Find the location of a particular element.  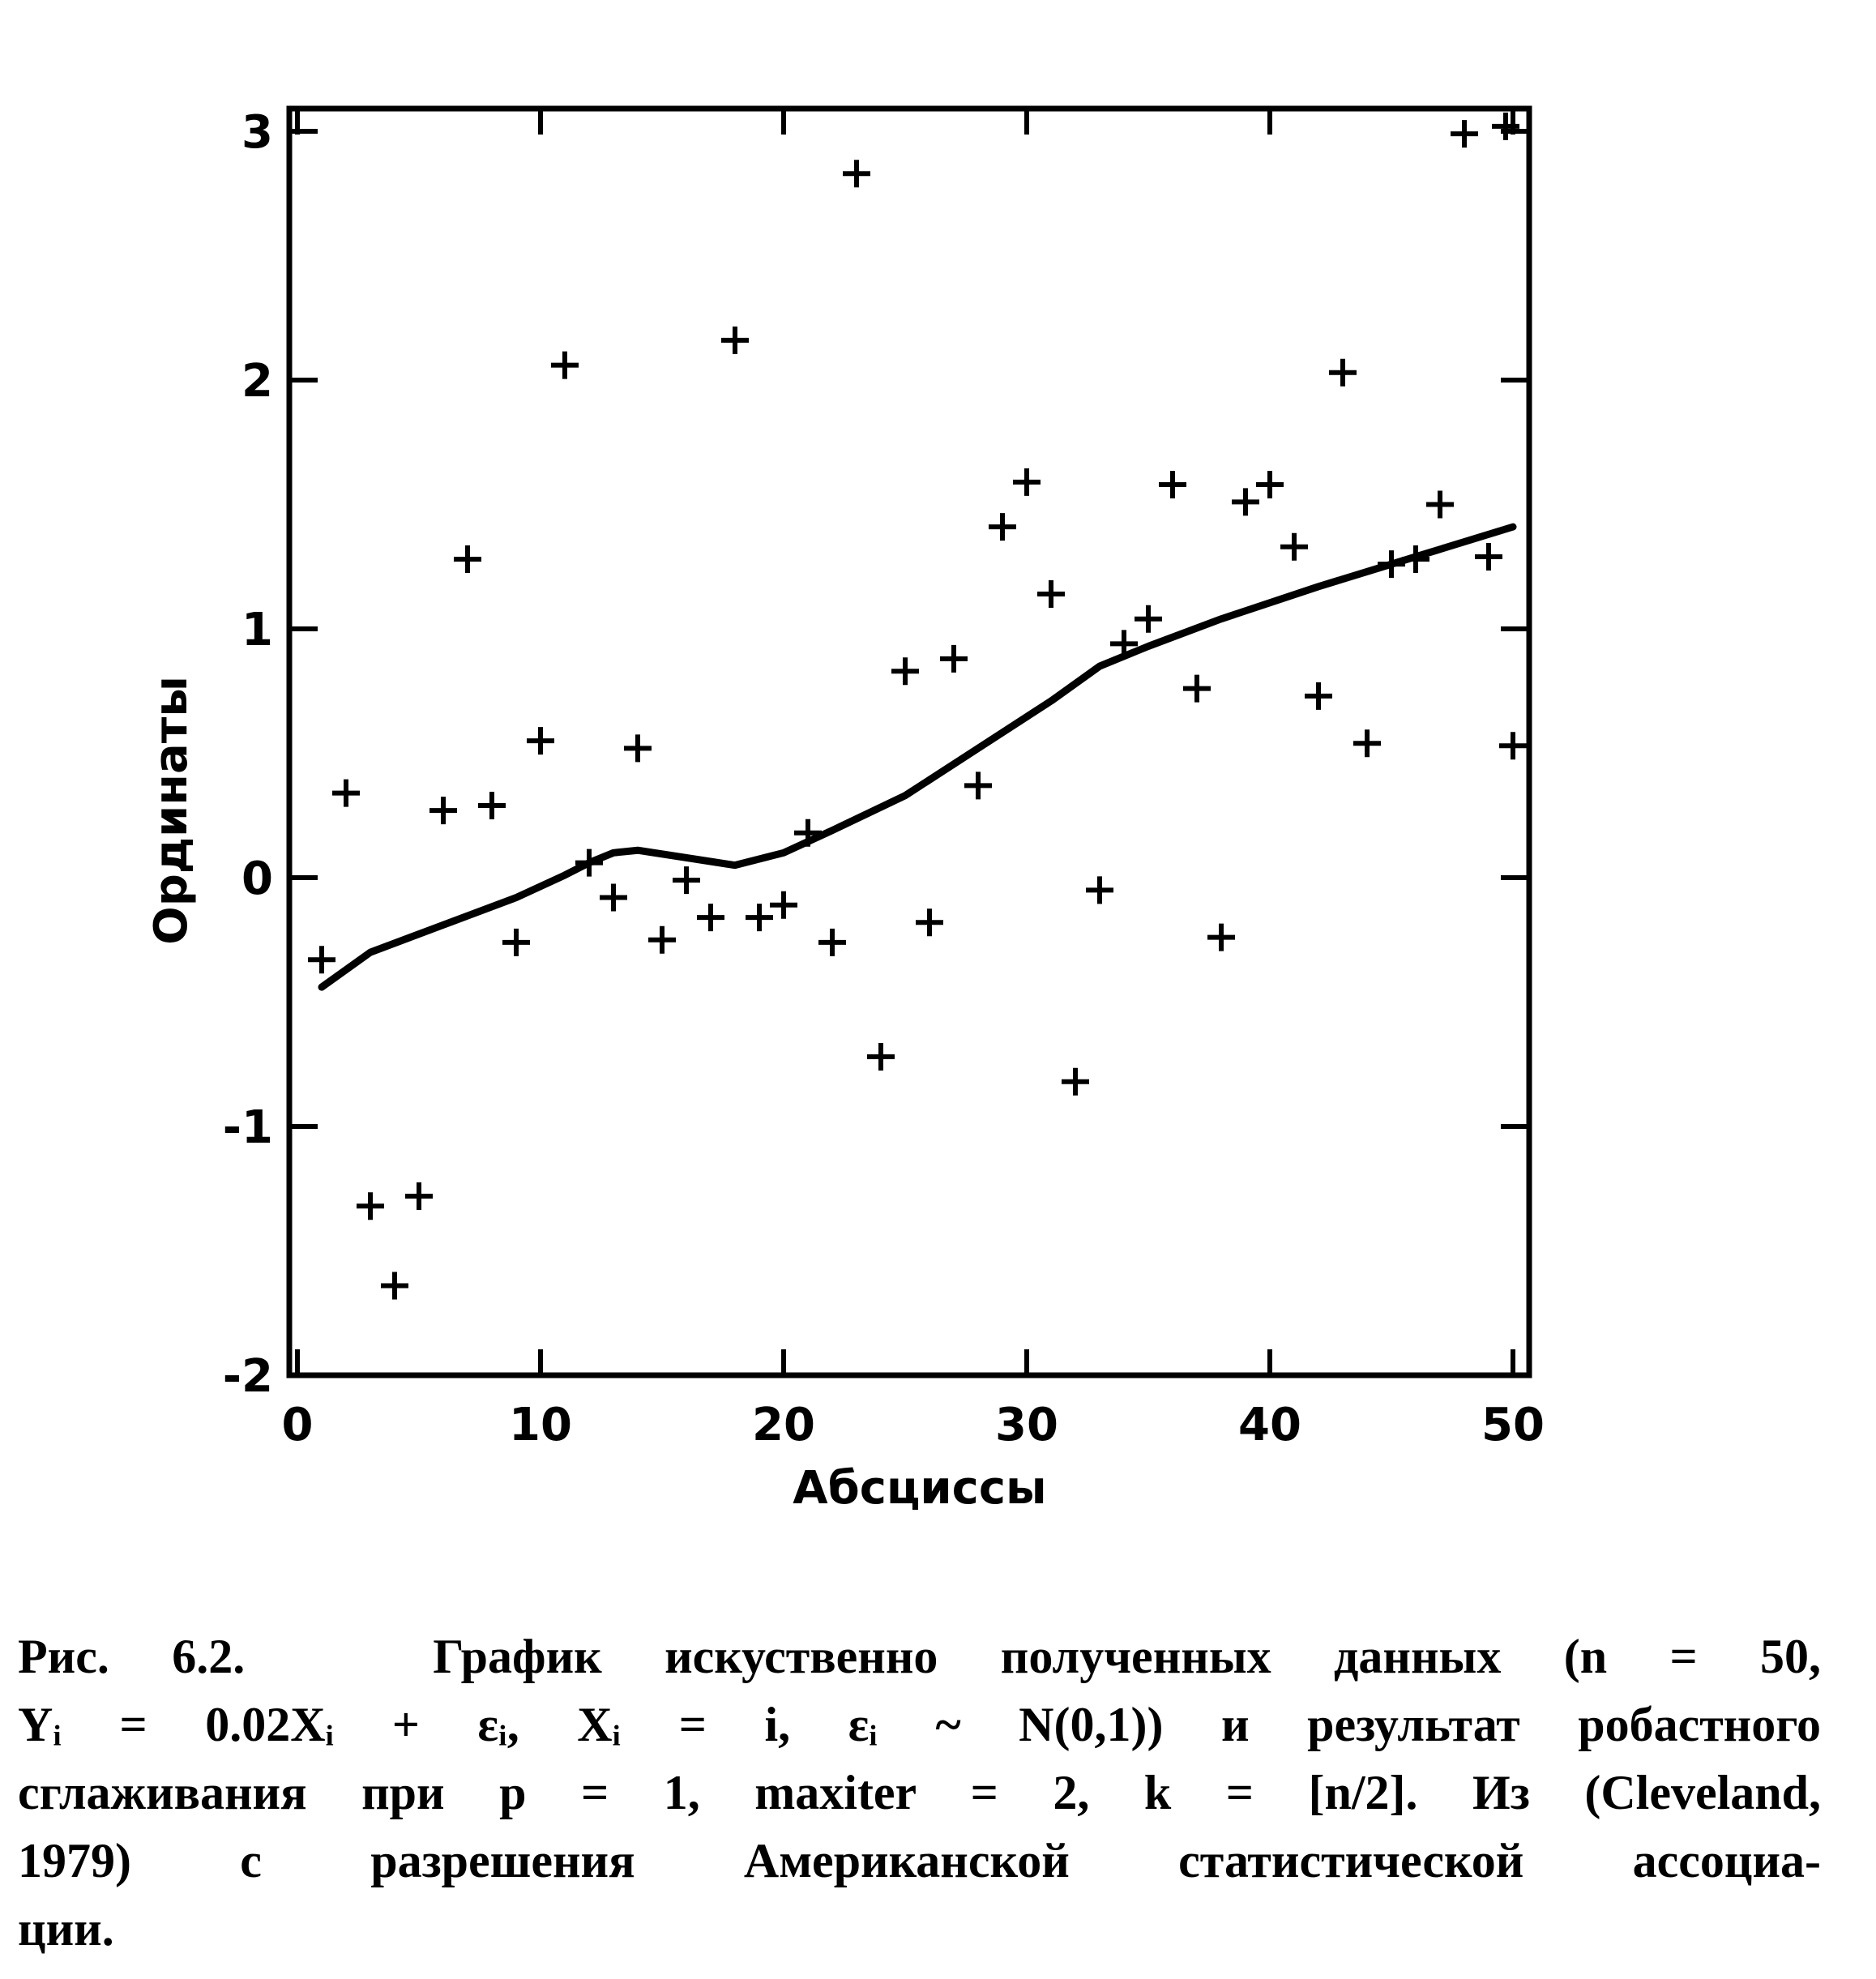

x-axis-label: Абсциссы is located at coordinates (919, 1488).